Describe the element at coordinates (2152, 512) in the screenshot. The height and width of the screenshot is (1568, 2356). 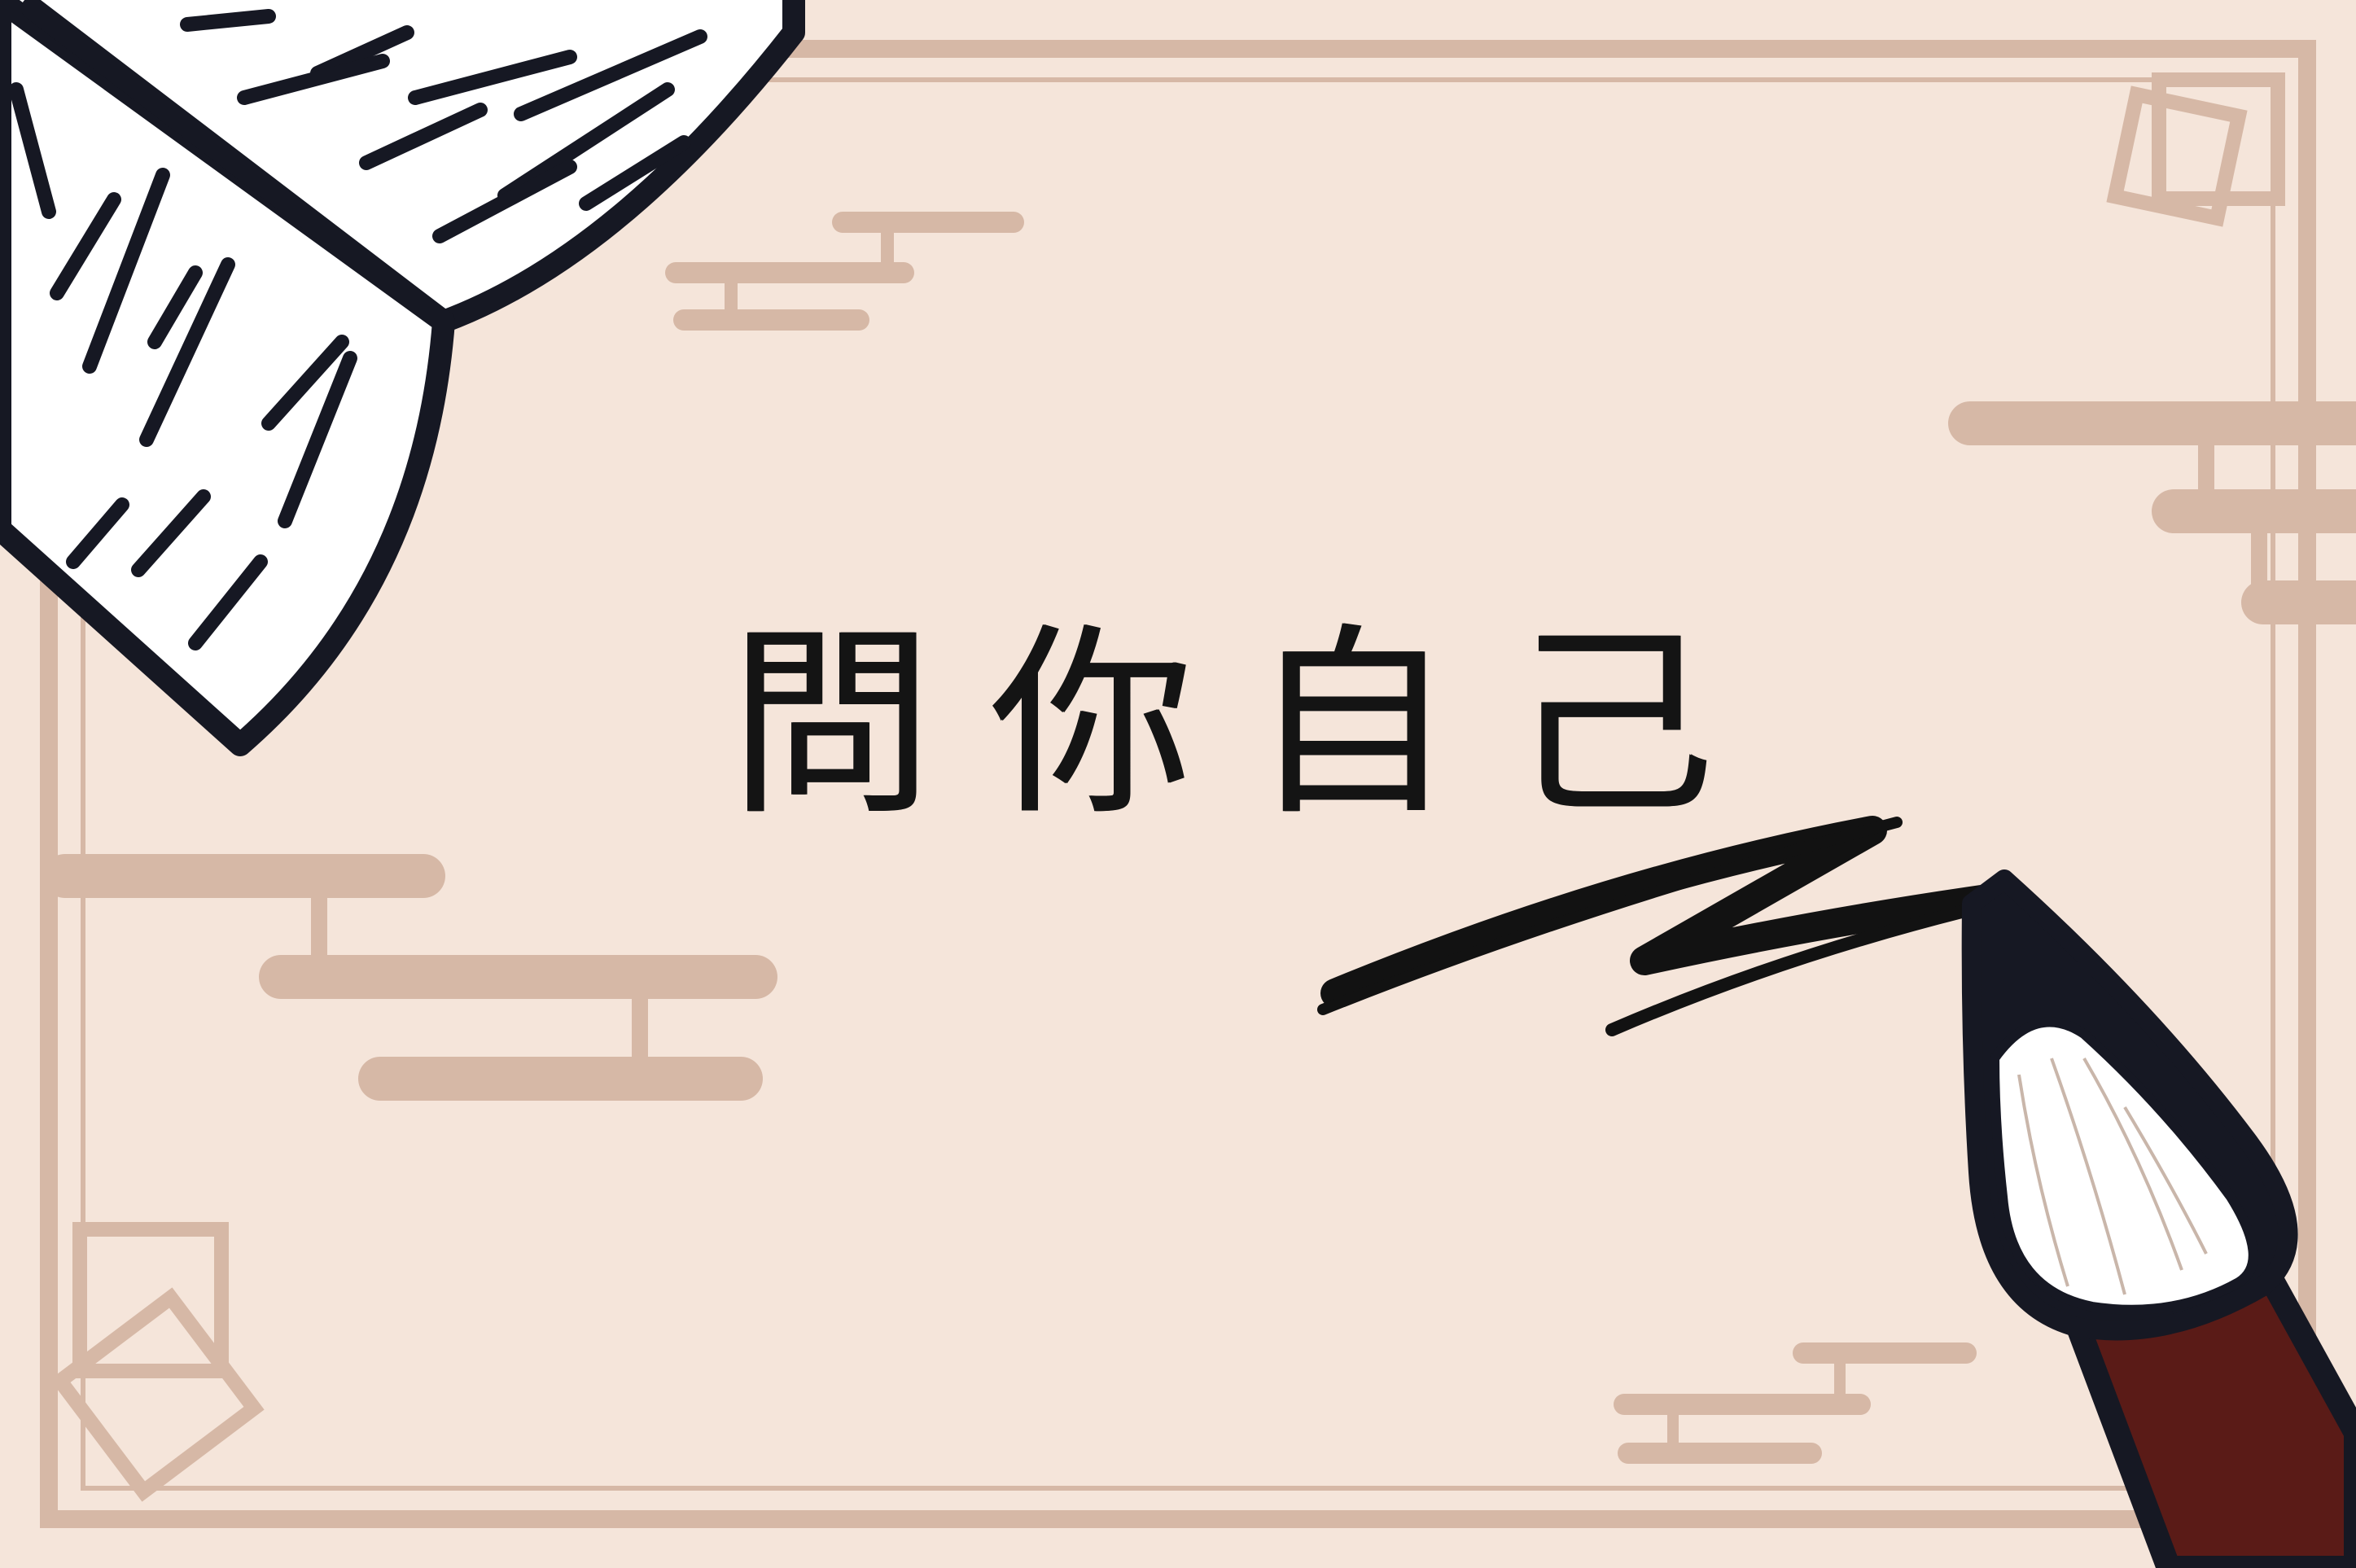
I see `cloud-ornament-right` at that location.